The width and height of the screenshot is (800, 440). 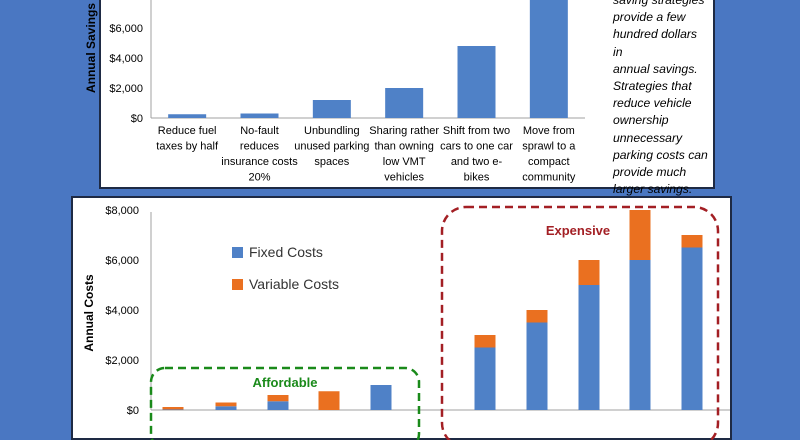 I want to click on note-line: larger savings., so click(x=653, y=189).